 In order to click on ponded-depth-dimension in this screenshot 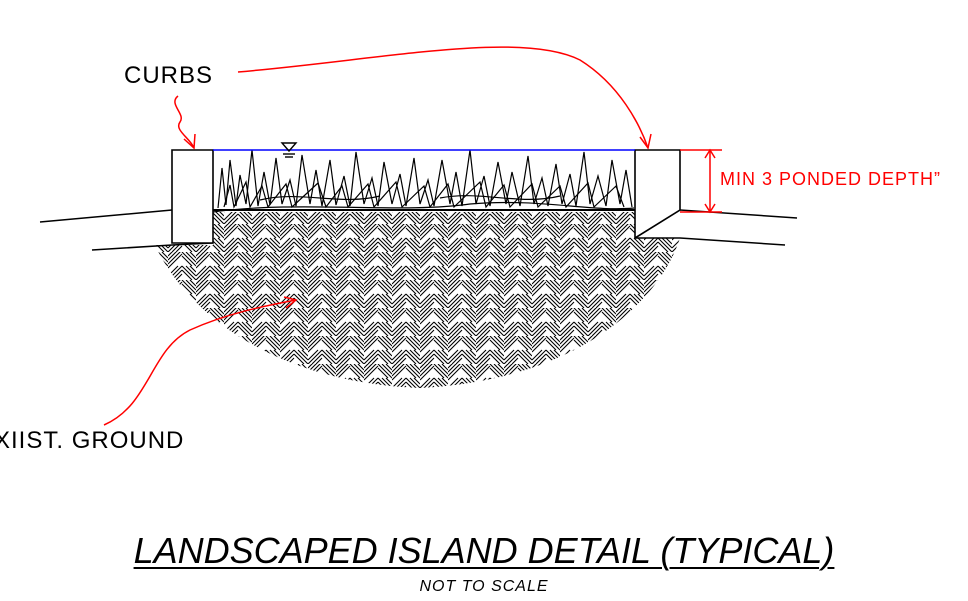, I will do `click(701, 181)`.